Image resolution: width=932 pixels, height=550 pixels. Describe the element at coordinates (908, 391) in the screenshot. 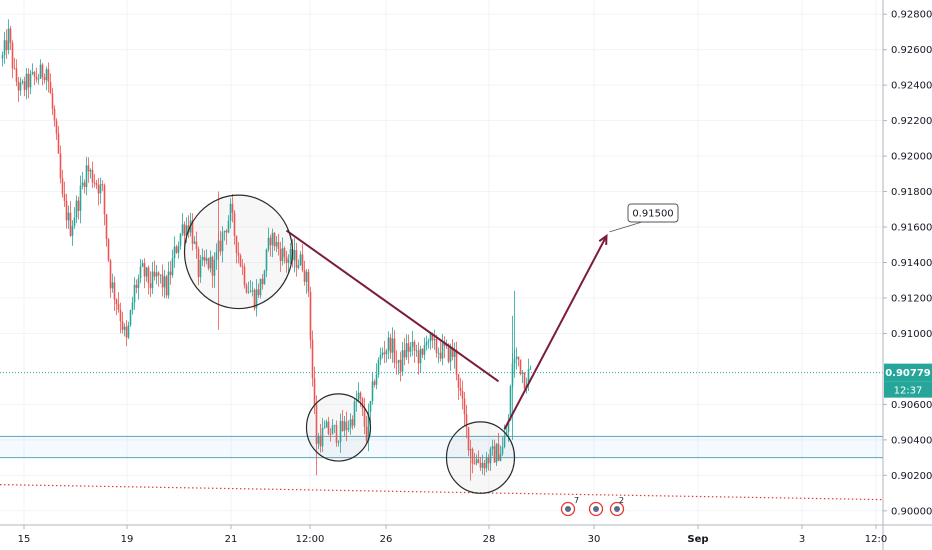

I see `countdown-label: 12:37` at that location.